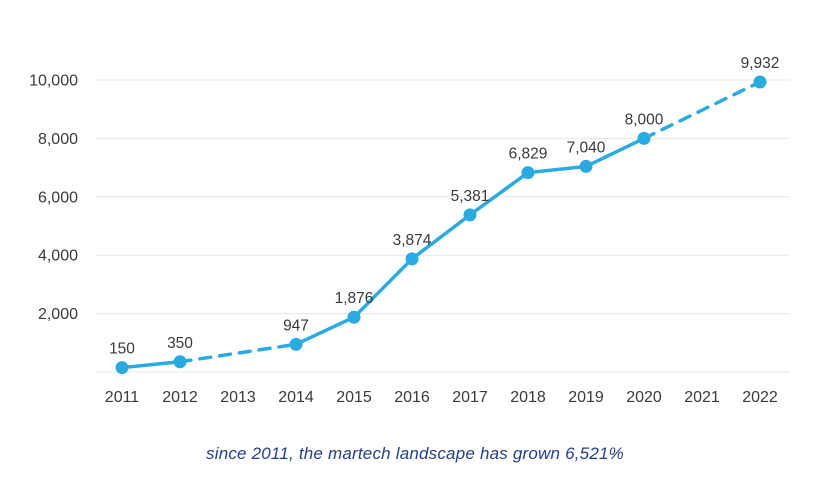 The width and height of the screenshot is (830, 490). Describe the element at coordinates (180, 397) in the screenshot. I see `x-axis-tick-label-2012: 2012` at that location.